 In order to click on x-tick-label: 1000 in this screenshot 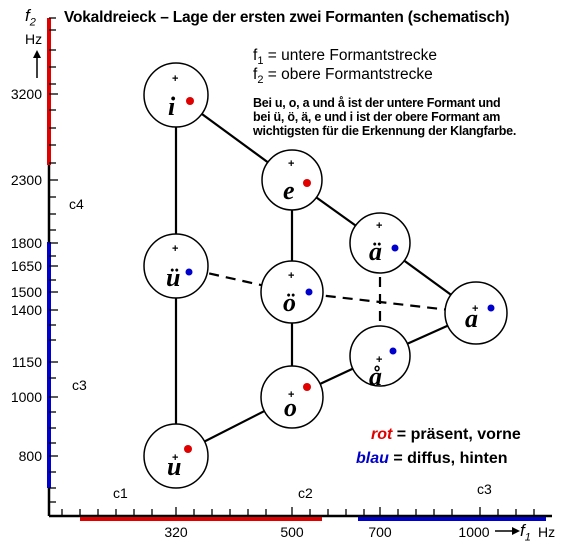, I will do `click(474, 532)`.